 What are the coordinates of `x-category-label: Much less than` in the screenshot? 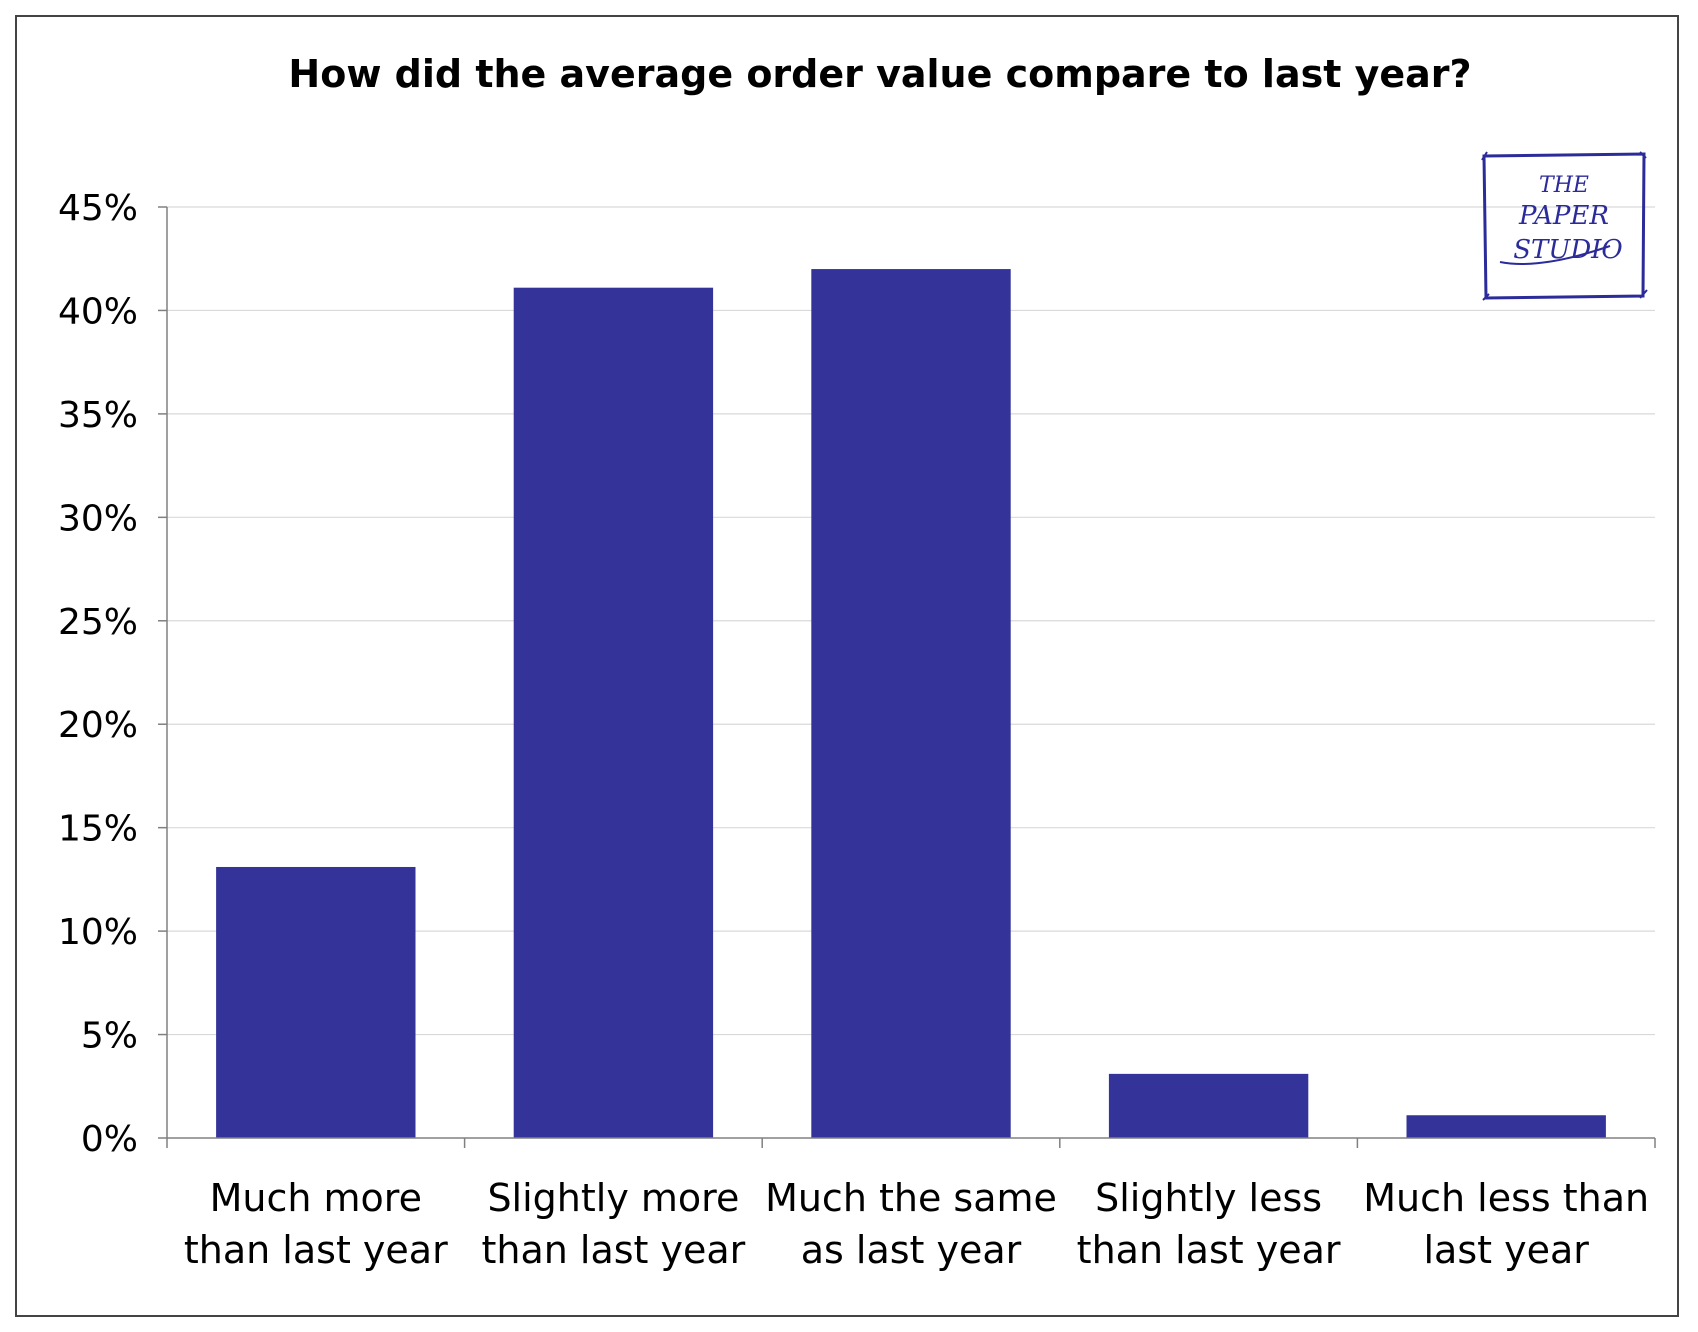 It's located at (1506, 1198).